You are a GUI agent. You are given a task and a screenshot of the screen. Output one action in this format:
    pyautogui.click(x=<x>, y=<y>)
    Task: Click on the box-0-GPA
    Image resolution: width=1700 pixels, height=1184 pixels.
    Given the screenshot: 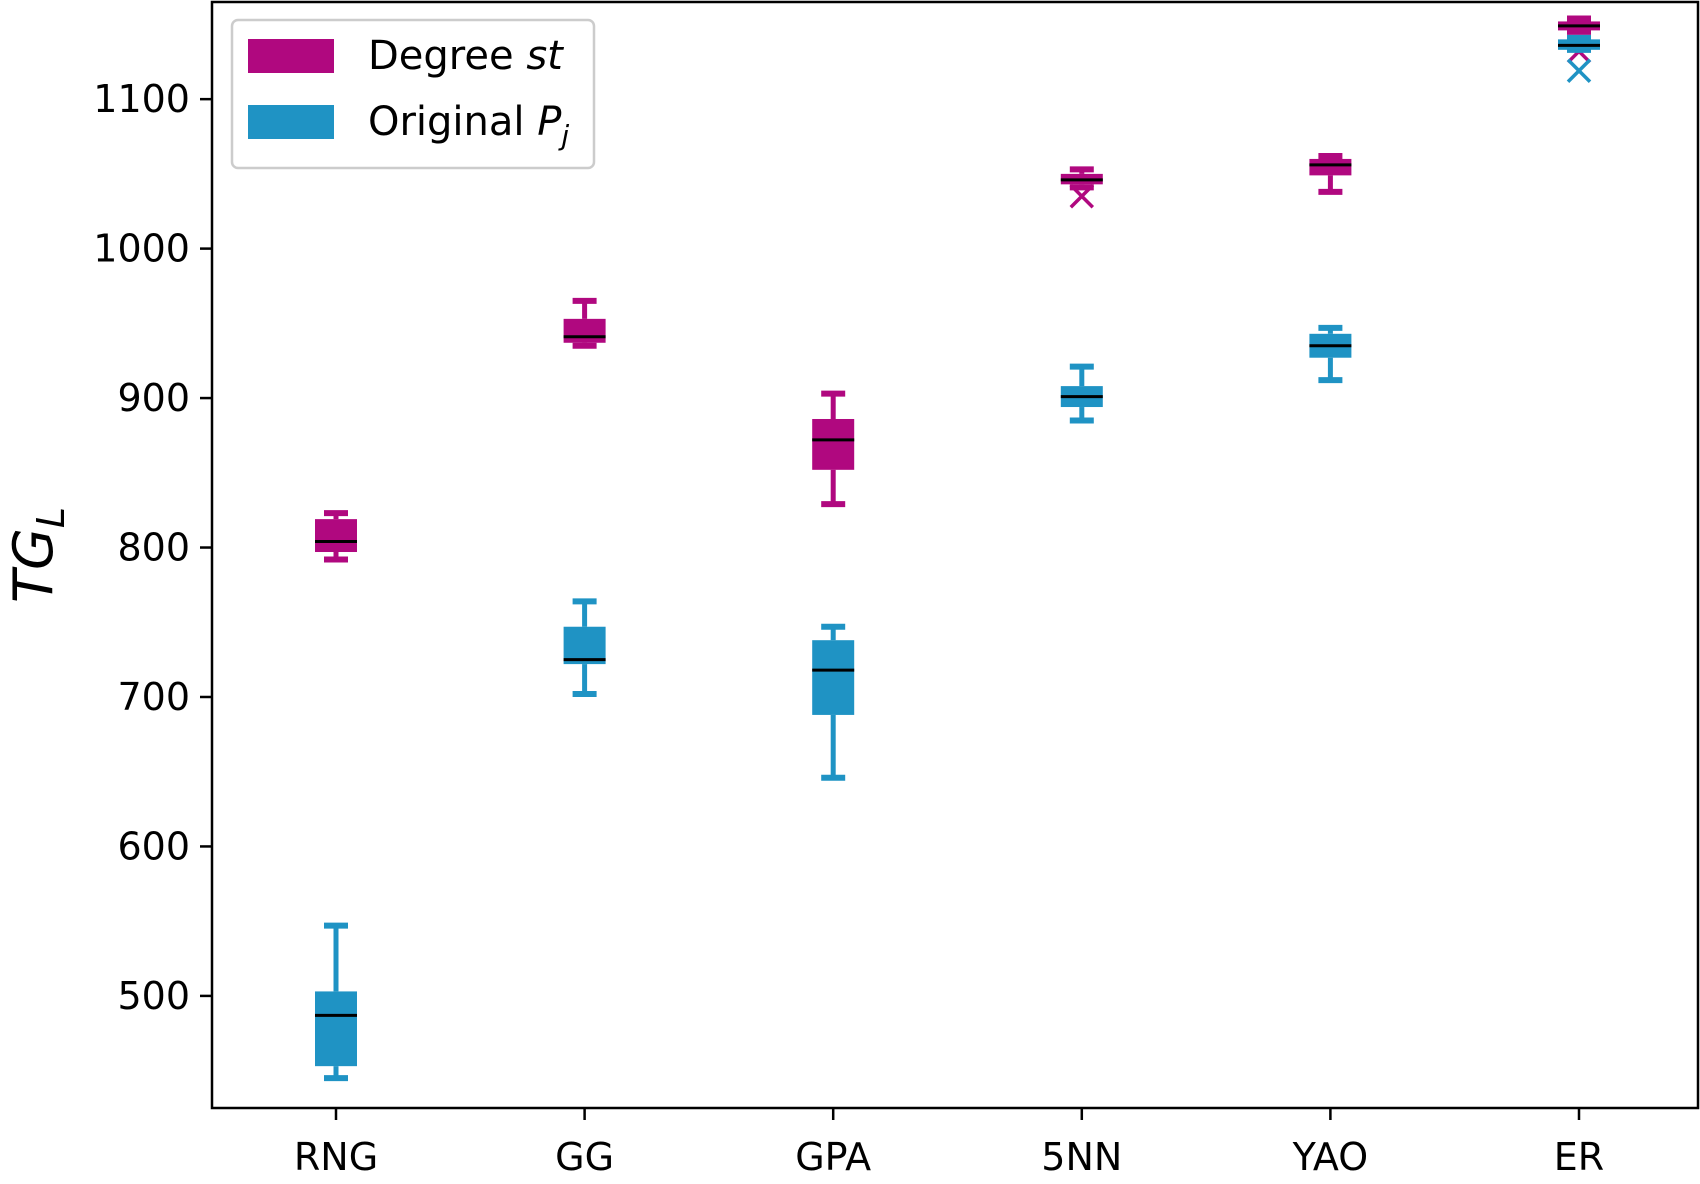 What is the action you would take?
    pyautogui.click(x=833, y=449)
    